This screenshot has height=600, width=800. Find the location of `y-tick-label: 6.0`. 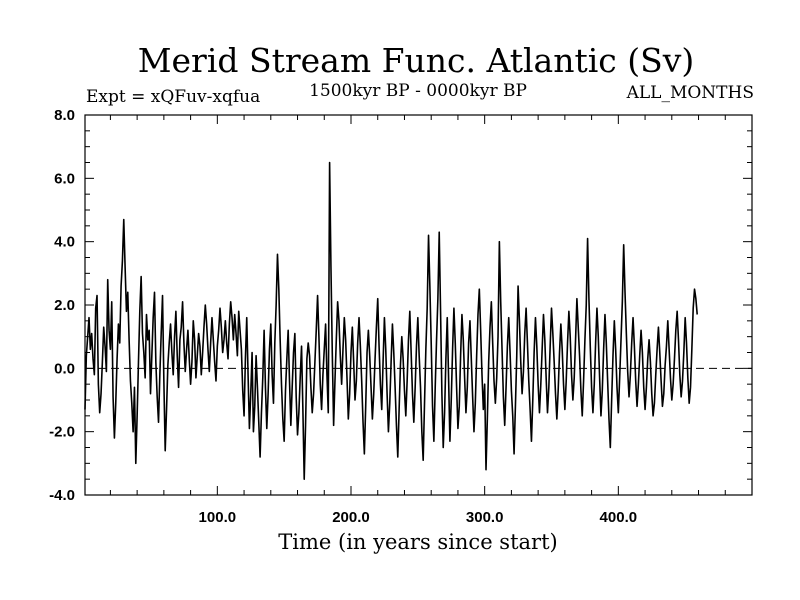

y-tick-label: 6.0 is located at coordinates (64, 178).